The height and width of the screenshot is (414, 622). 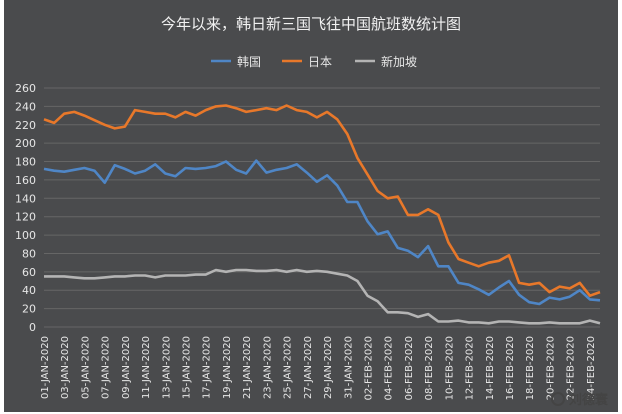 I want to click on x-tick-label: 21-JAN-2020, so click(x=247, y=367).